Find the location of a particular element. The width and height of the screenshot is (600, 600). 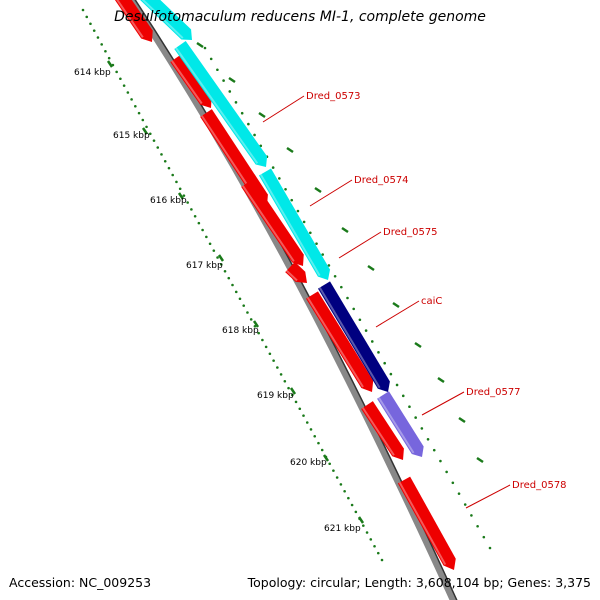

kbp-tick-label: 621 kbp is located at coordinates (342, 529).